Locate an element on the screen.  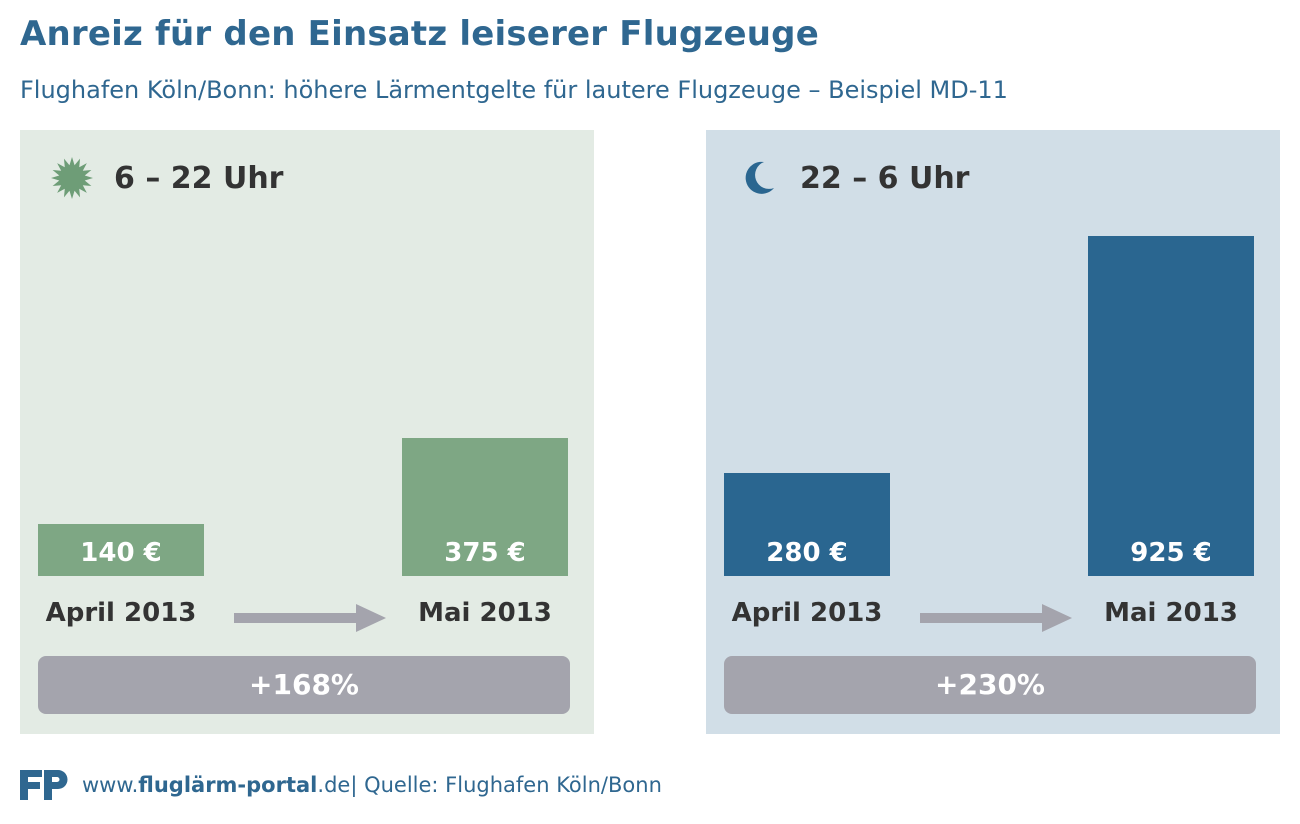
fluglaerm-portal-logo-icon is located at coordinates (44, 785).